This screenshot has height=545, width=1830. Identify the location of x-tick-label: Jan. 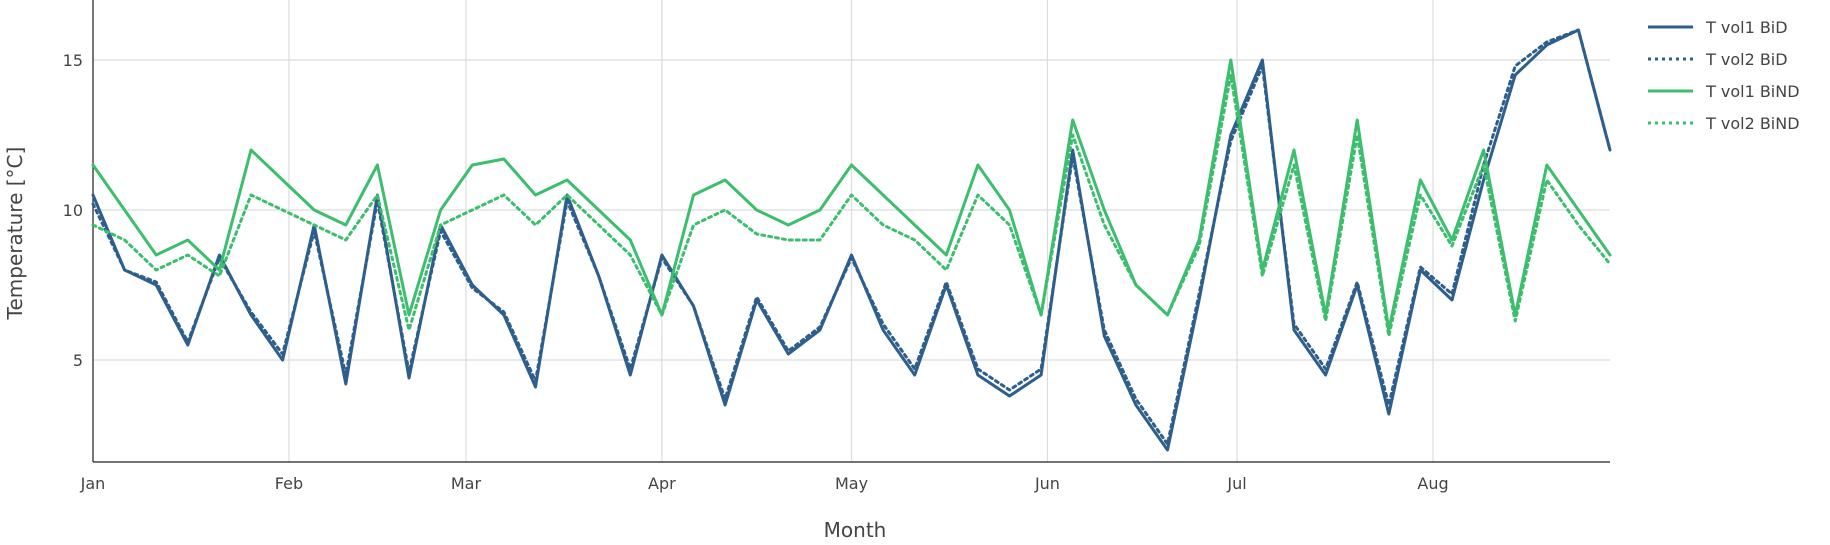
(93, 483).